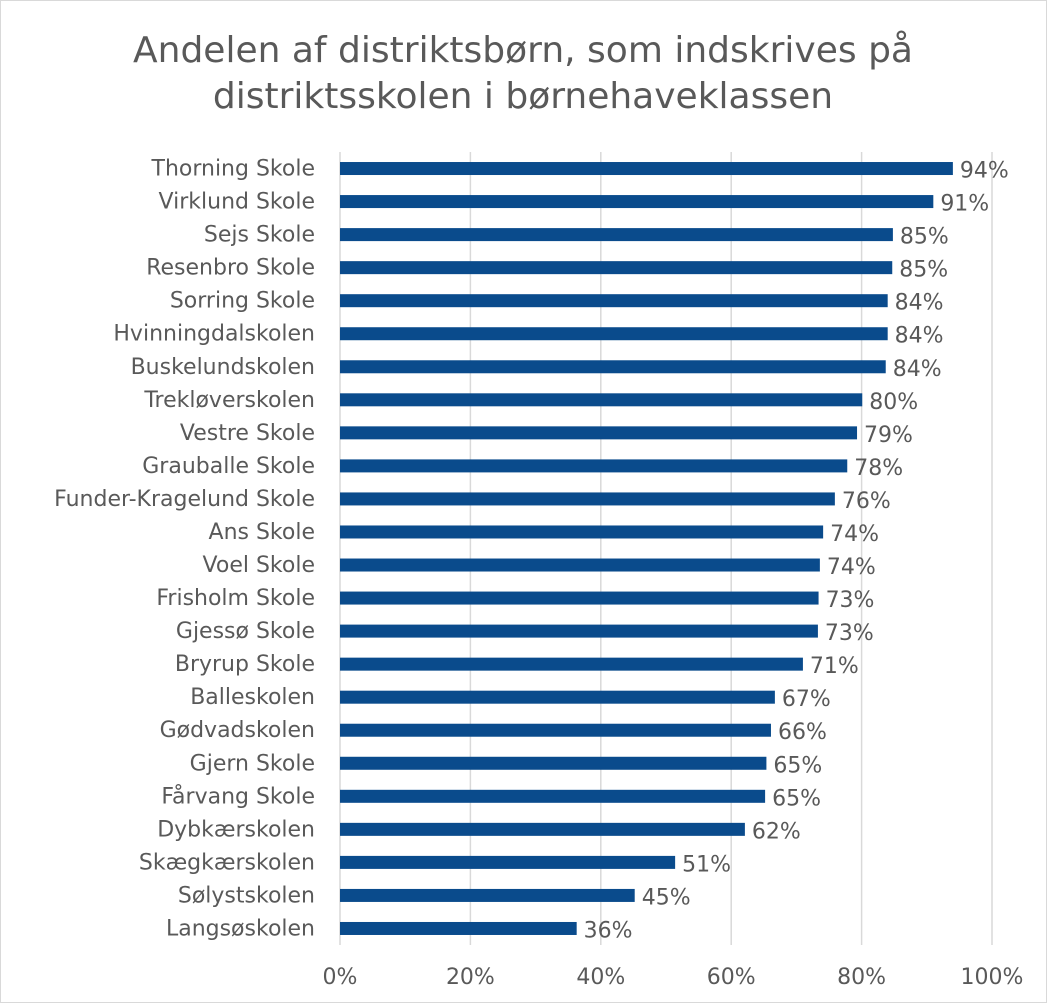 This screenshot has height=1003, width=1047. I want to click on y-tick-label: Dybkærskolen, so click(236, 829).